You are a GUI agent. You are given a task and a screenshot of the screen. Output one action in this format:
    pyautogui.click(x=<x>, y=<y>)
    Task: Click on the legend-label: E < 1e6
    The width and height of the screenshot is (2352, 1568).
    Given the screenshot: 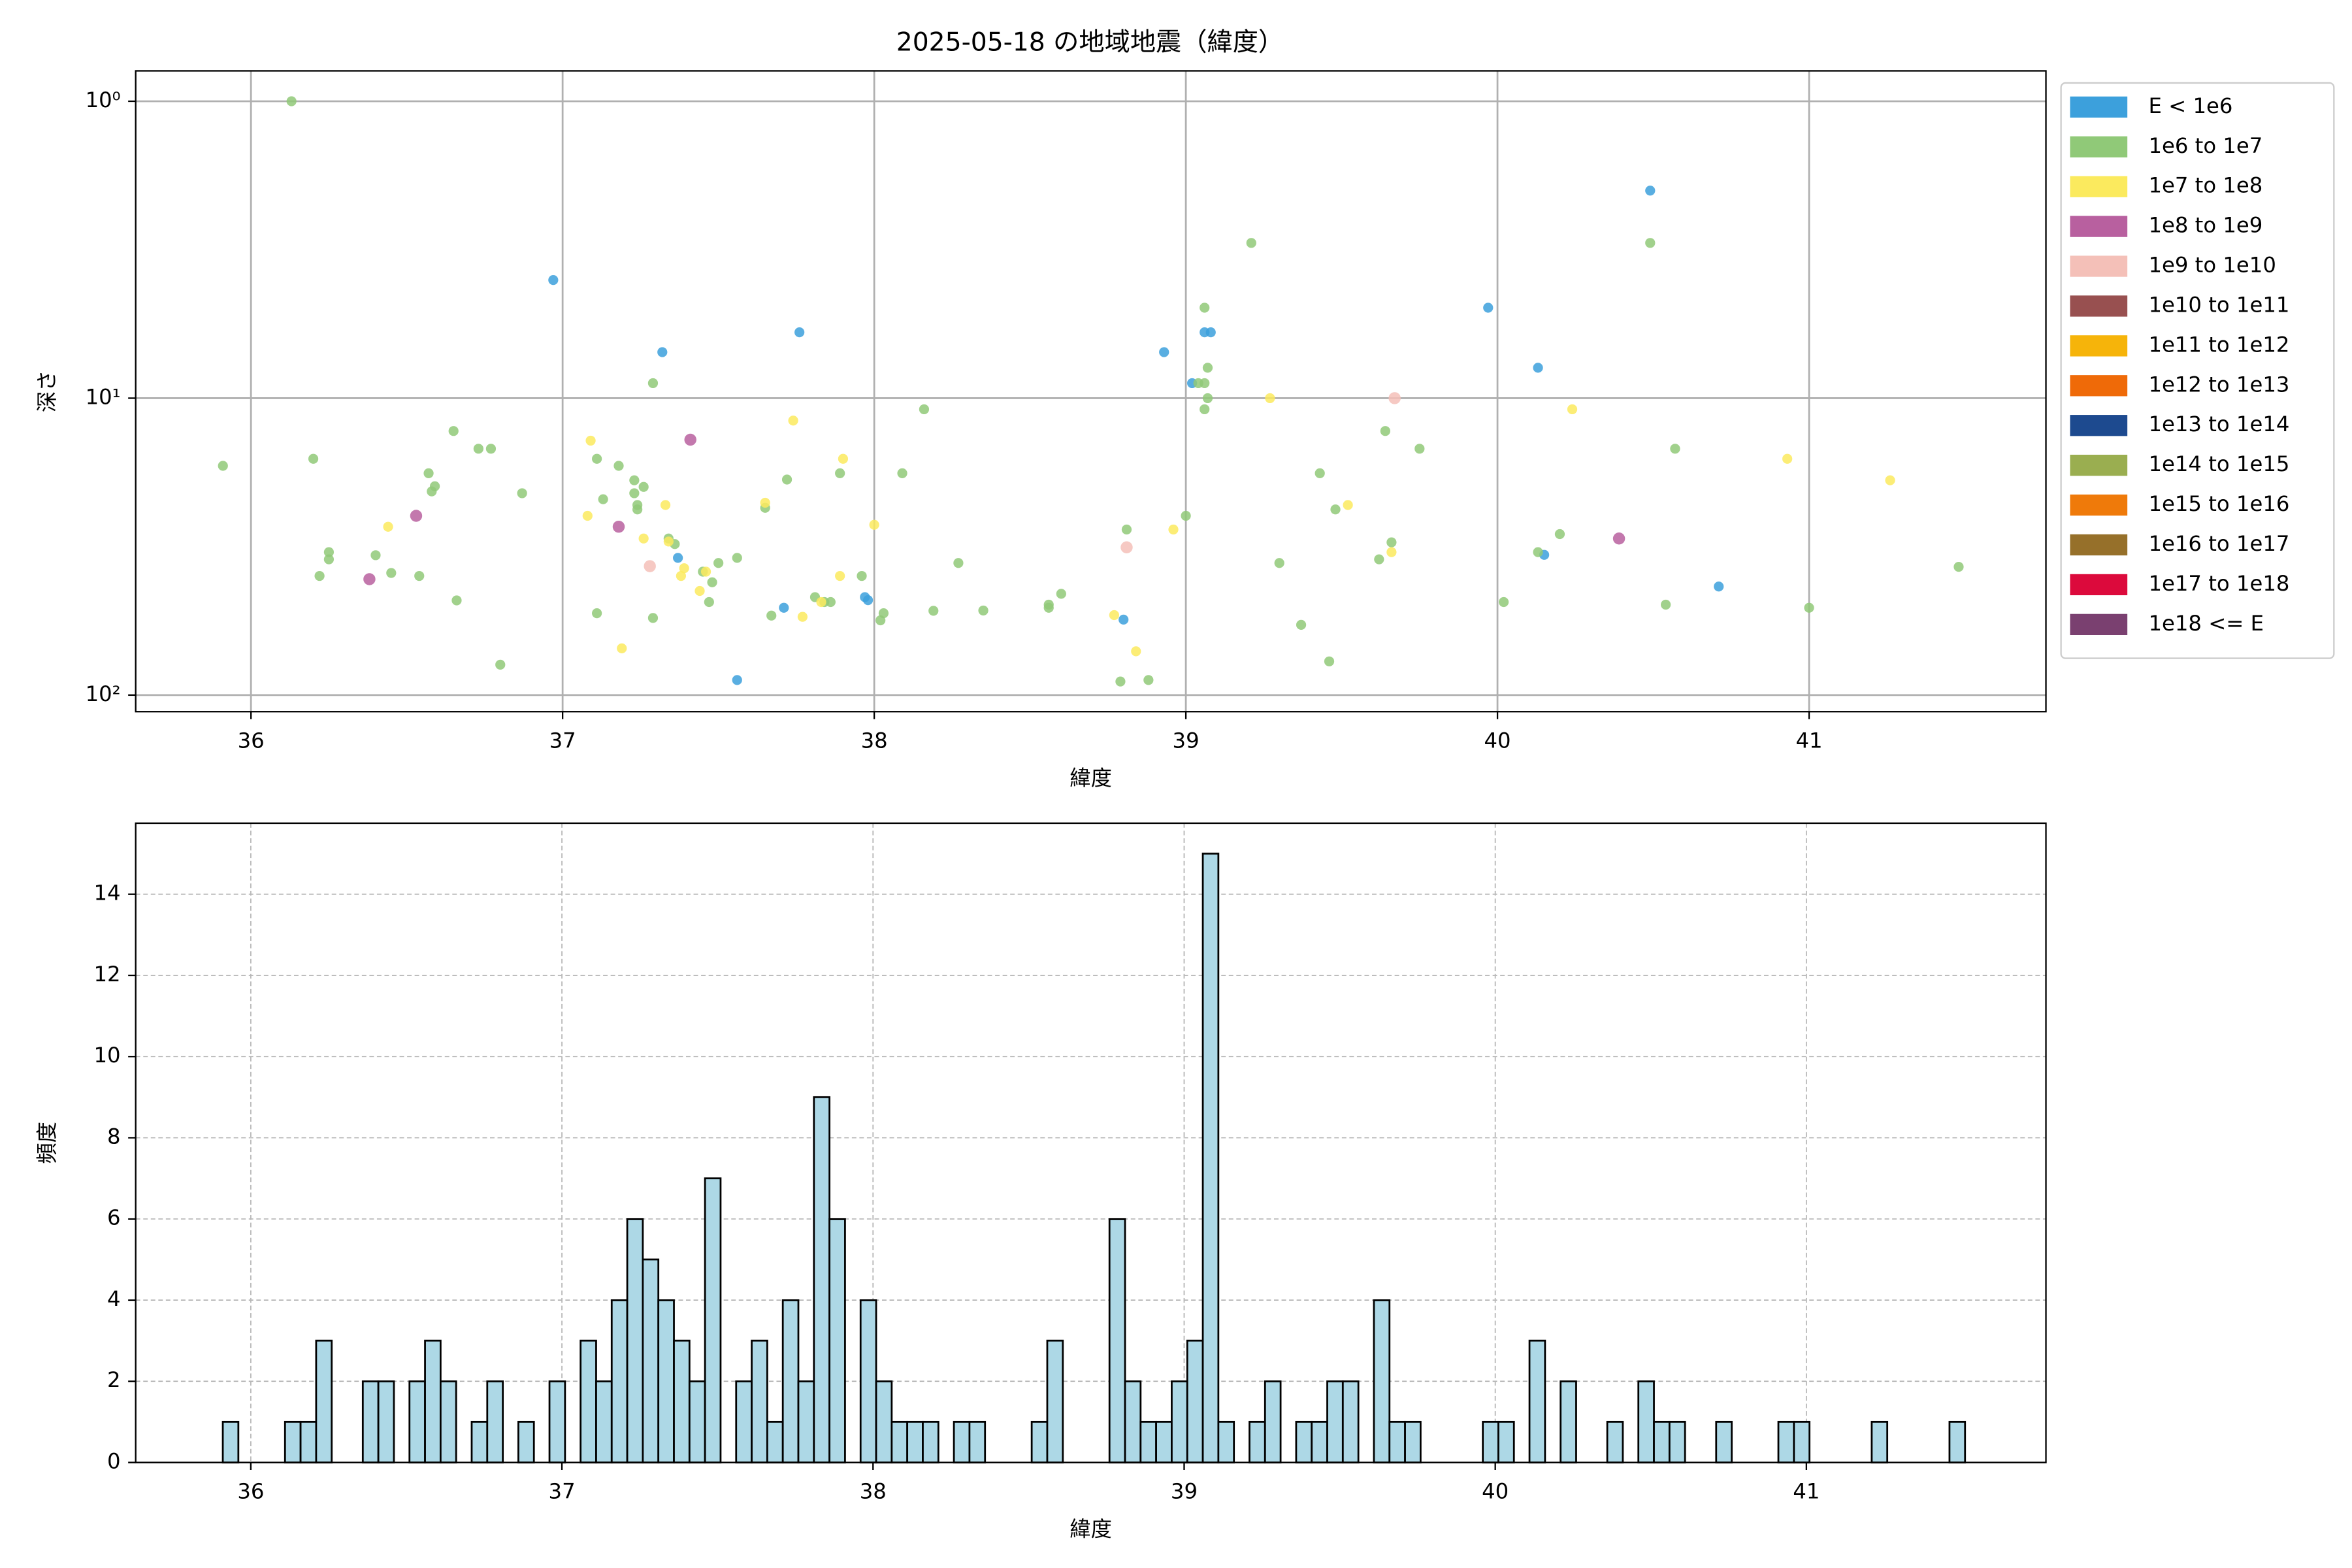 What is the action you would take?
    pyautogui.click(x=2190, y=105)
    